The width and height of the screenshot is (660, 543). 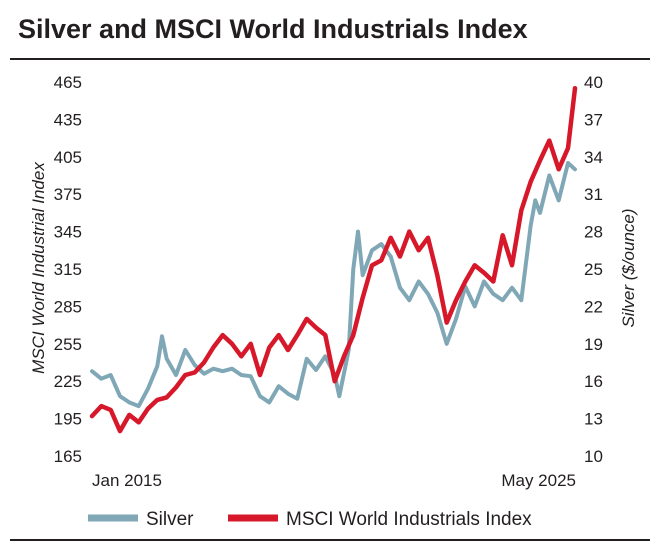 What do you see at coordinates (593, 194) in the screenshot?
I see `right-tick-label: 31` at bounding box center [593, 194].